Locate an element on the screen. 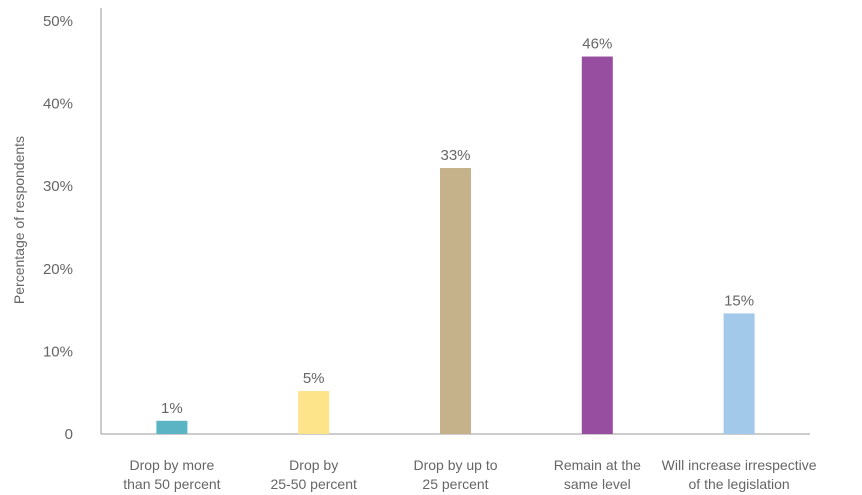  data-label: 15% is located at coordinates (739, 300).